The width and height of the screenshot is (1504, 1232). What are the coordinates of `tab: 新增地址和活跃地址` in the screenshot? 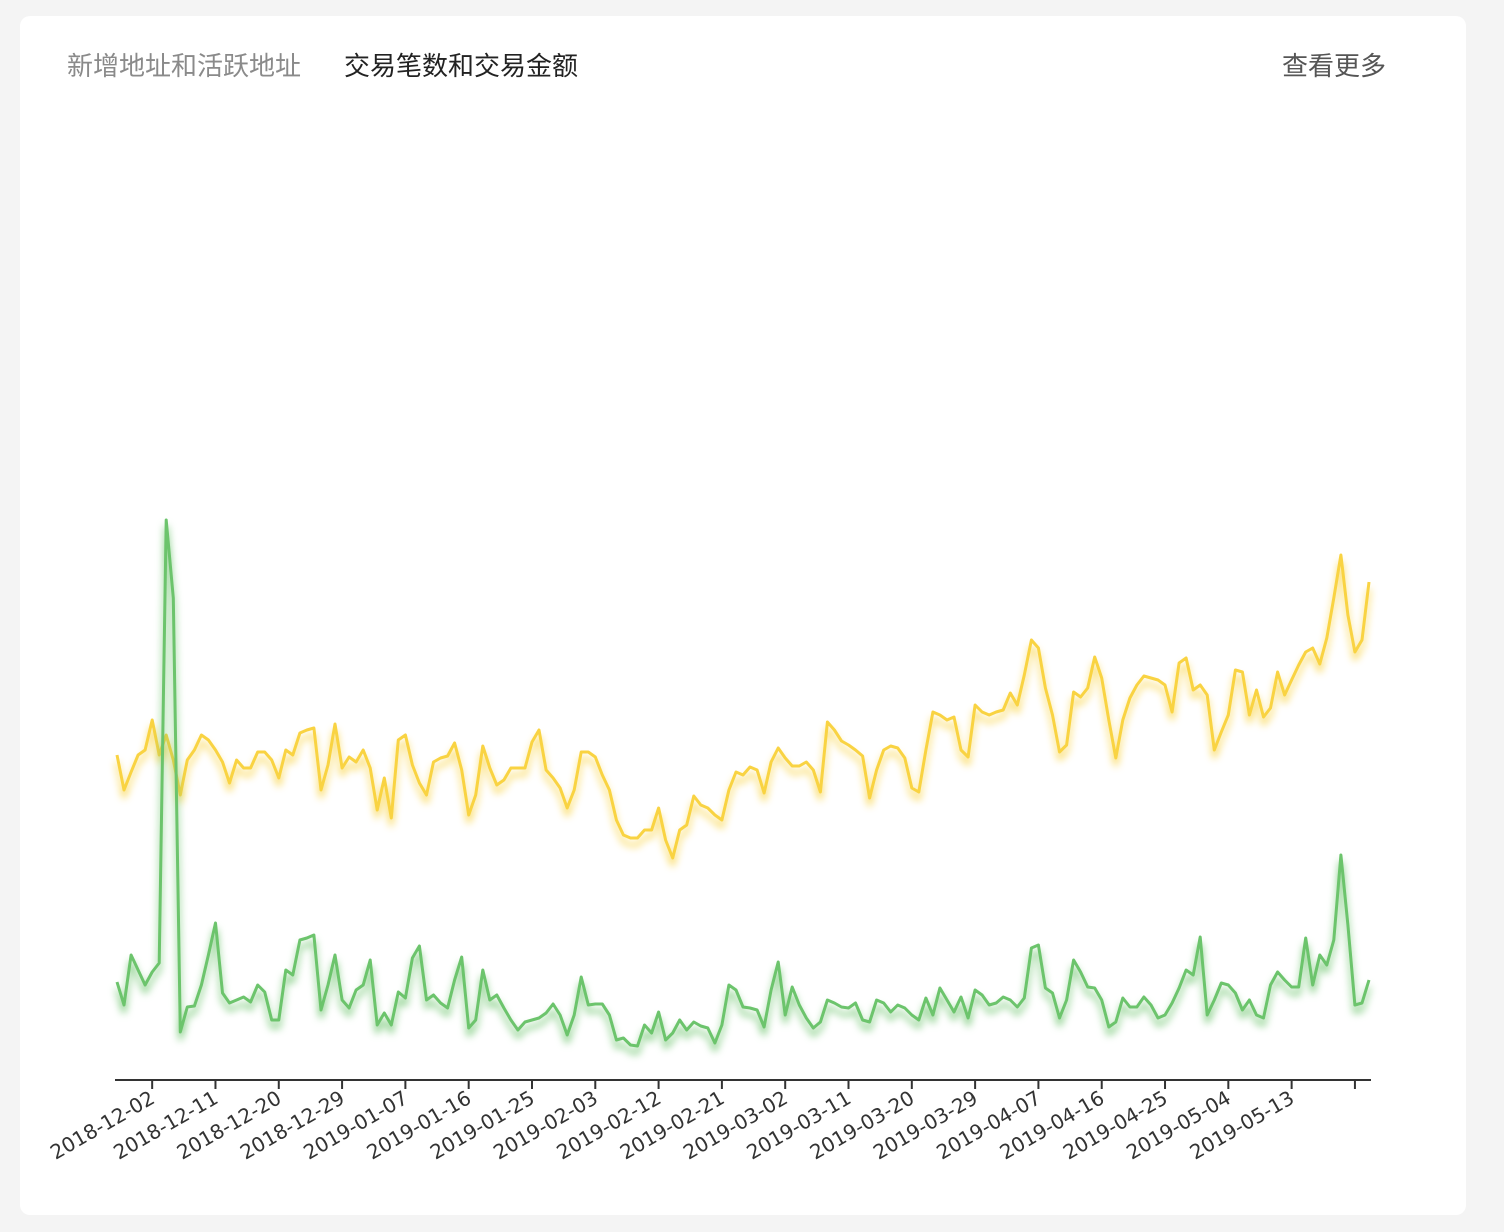 It's located at (184, 67).